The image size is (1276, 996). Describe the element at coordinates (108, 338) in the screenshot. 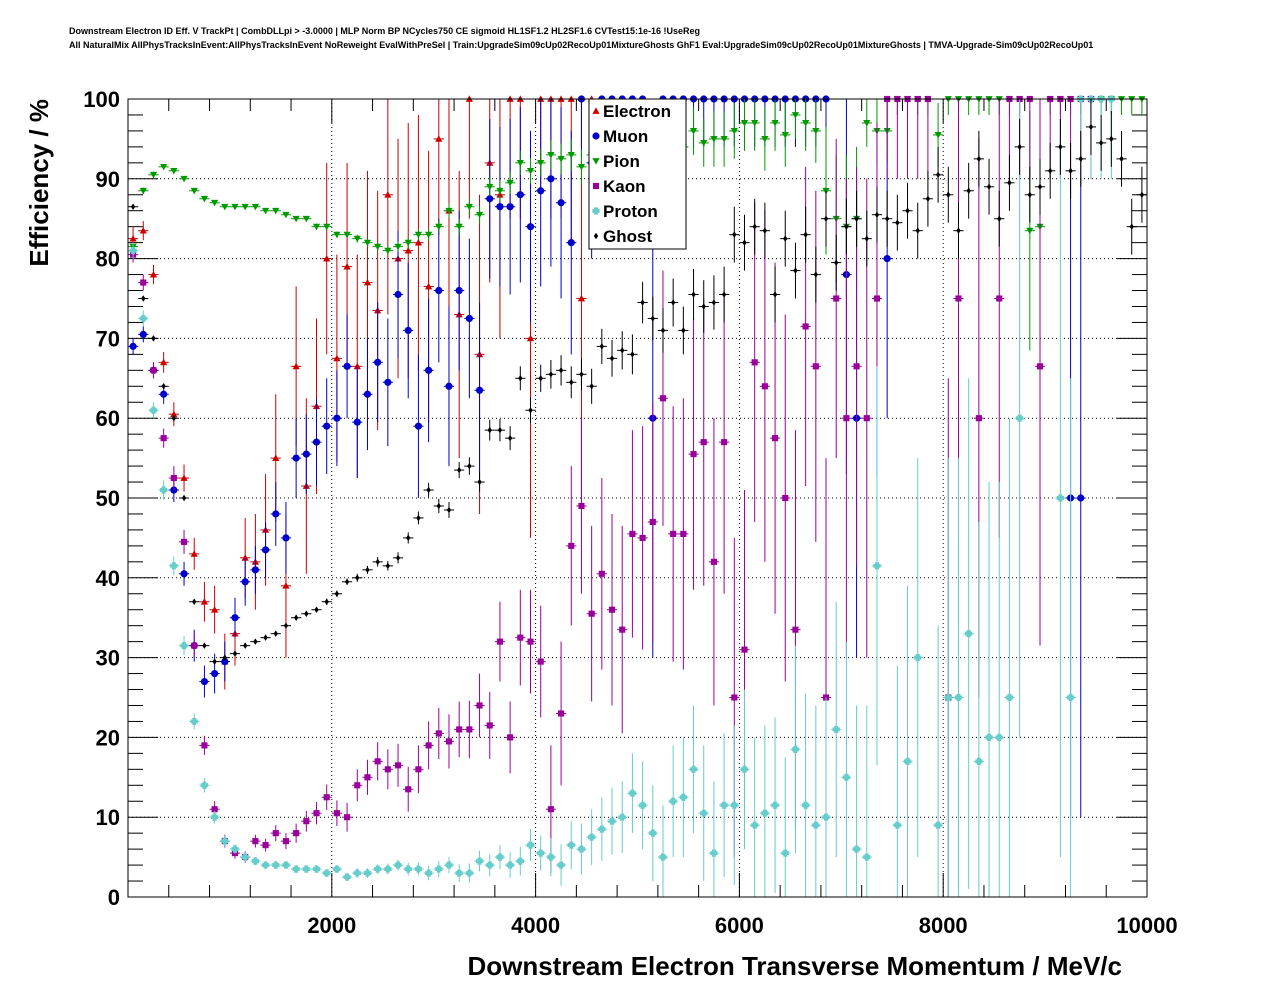

I see `y-tick-label: 70` at that location.